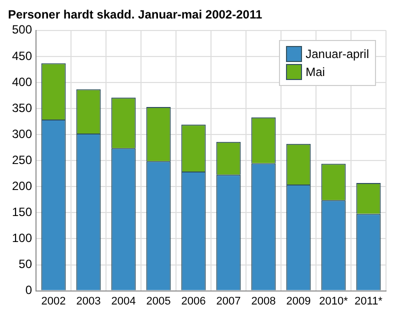 This screenshot has width=400, height=320. What do you see at coordinates (22, 55) in the screenshot?
I see `y-tick-label: 450` at bounding box center [22, 55].